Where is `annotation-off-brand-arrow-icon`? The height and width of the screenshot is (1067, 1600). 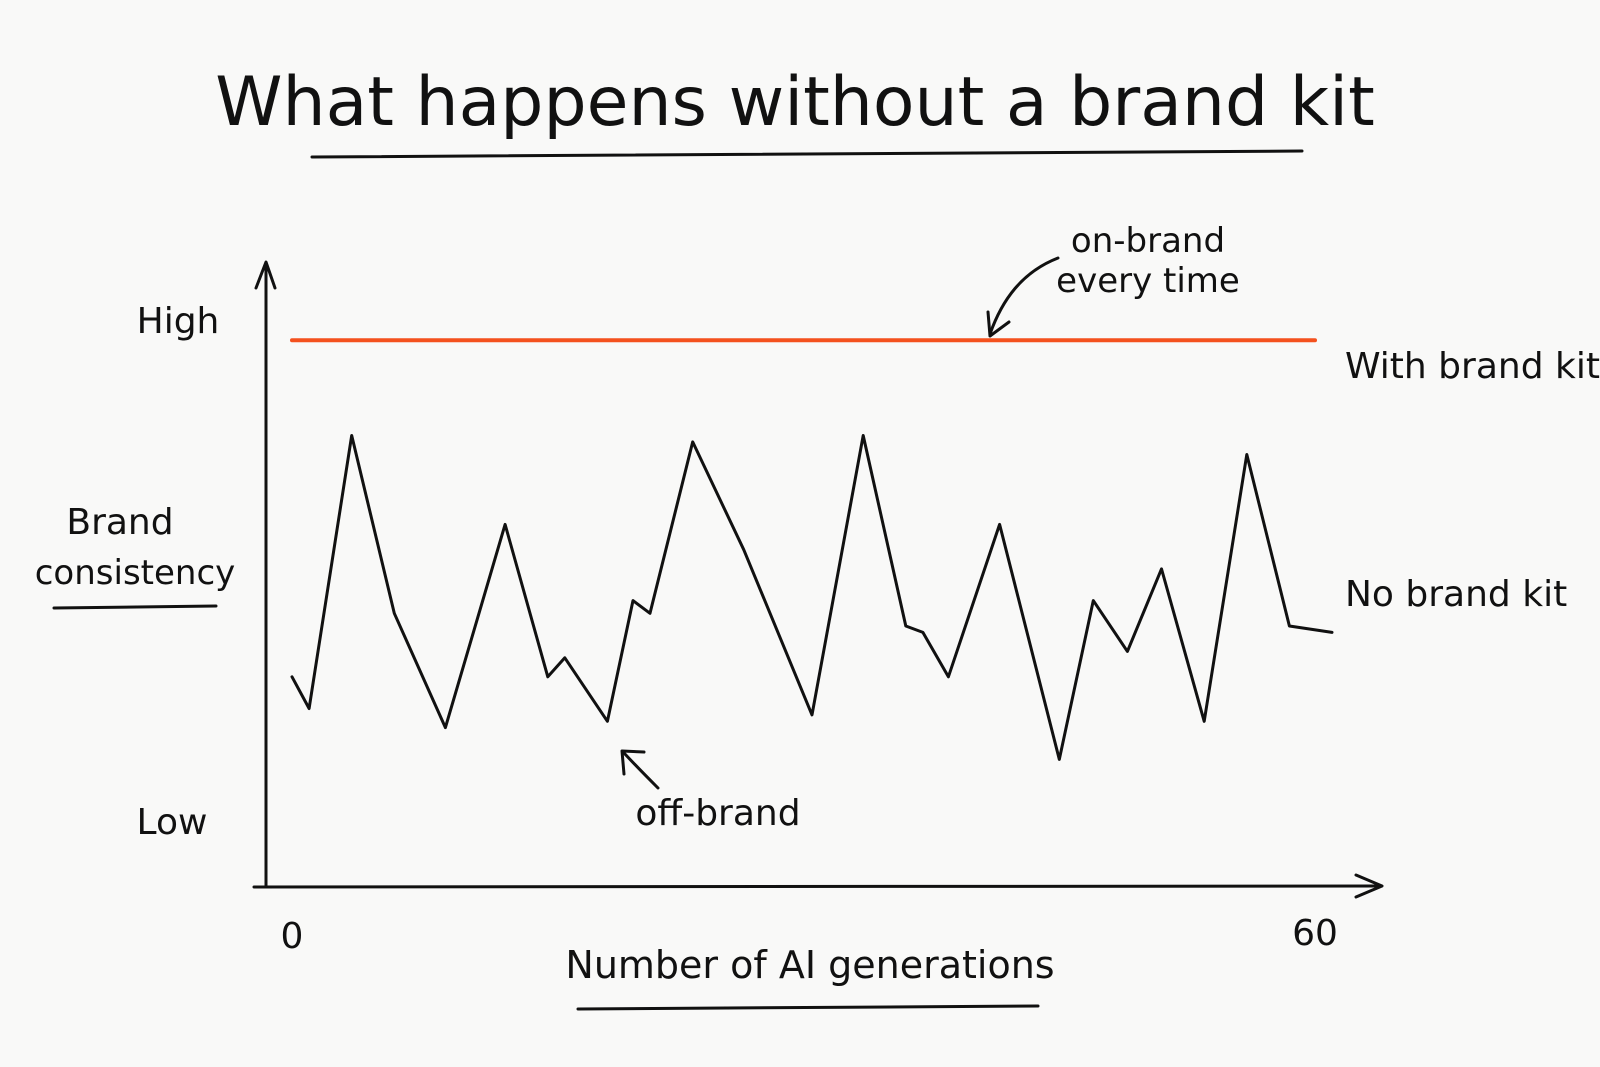
annotation-off-brand-arrow-icon is located at coordinates (641, 770).